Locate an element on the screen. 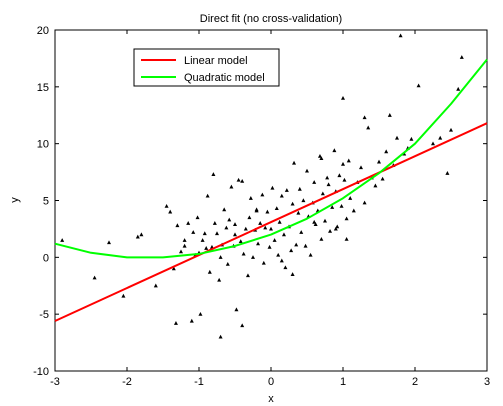 This screenshot has height=406, width=503. legend: Linear model Quadratic model is located at coordinates (206, 67).